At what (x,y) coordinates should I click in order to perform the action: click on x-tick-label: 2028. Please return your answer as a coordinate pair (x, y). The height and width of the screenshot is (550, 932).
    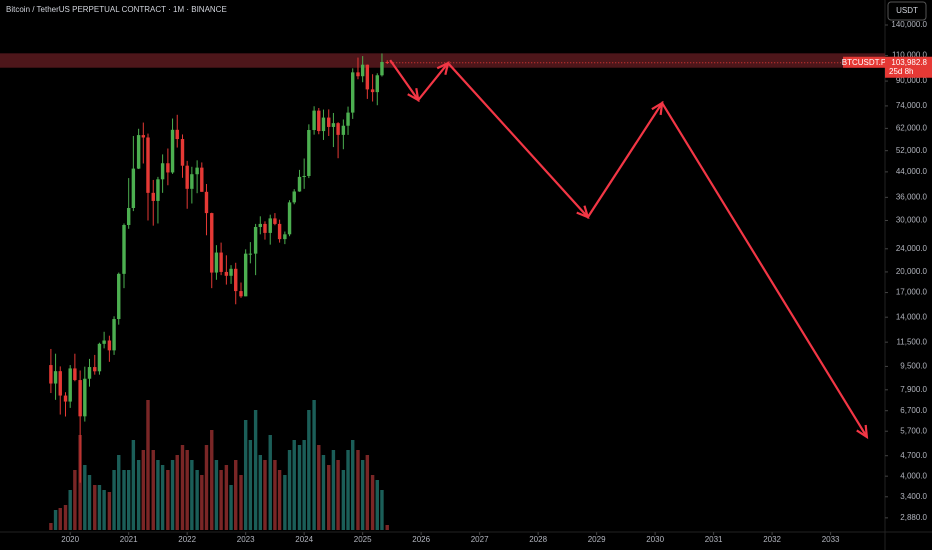
    Looking at the image, I should click on (538, 539).